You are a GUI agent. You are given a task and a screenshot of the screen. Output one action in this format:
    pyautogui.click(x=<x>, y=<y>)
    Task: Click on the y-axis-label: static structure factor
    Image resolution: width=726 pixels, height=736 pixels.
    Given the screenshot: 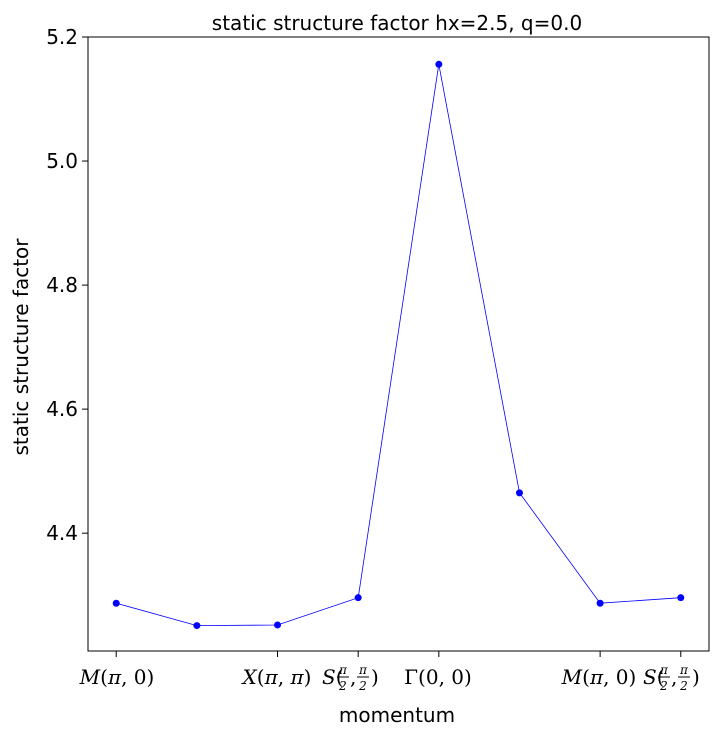 What is the action you would take?
    pyautogui.click(x=21, y=347)
    